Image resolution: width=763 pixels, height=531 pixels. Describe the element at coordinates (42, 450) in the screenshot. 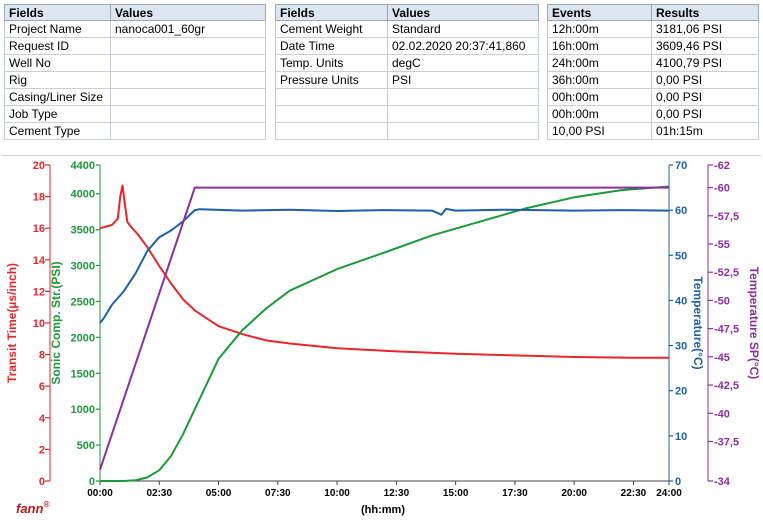

I see `transit-time-tick-label: 2` at that location.